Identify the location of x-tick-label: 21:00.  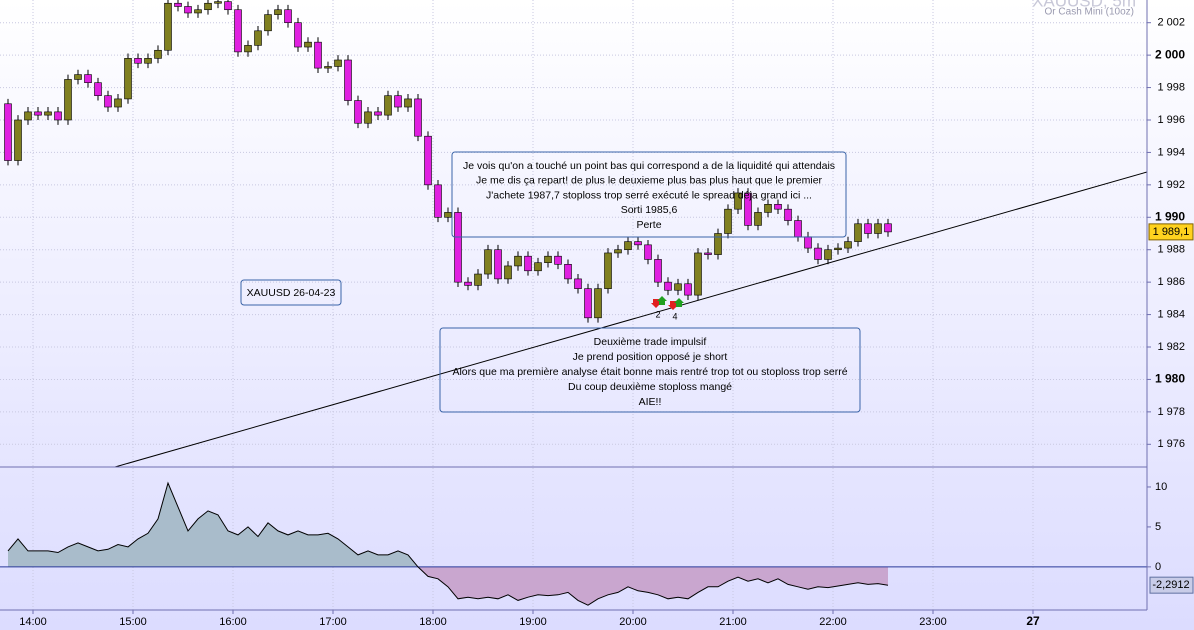
(733, 622).